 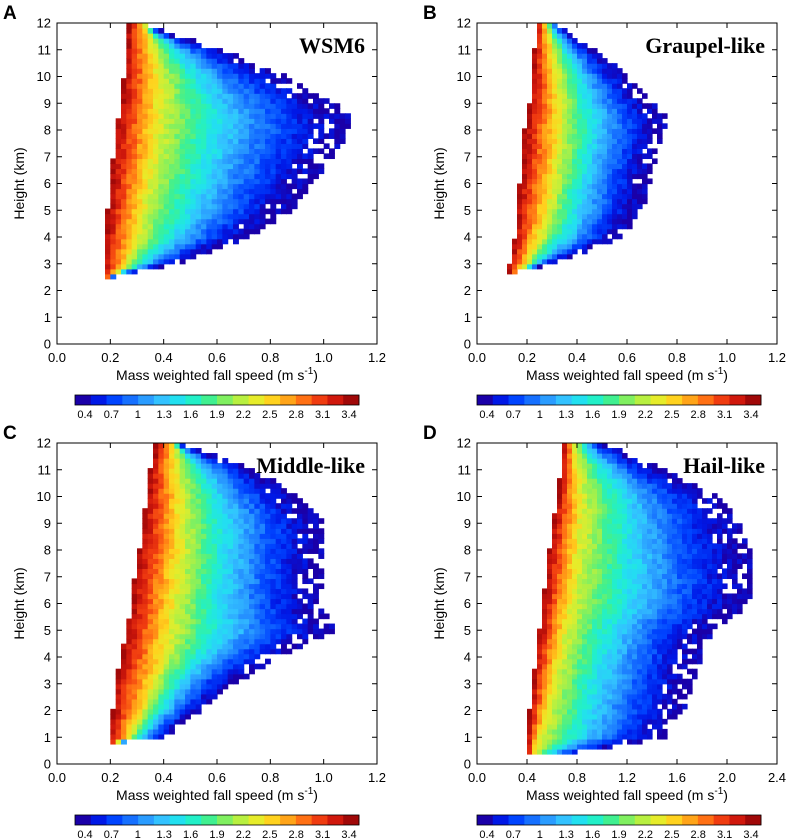 What do you see at coordinates (47, 764) in the screenshot?
I see `y-tick-label: 0` at bounding box center [47, 764].